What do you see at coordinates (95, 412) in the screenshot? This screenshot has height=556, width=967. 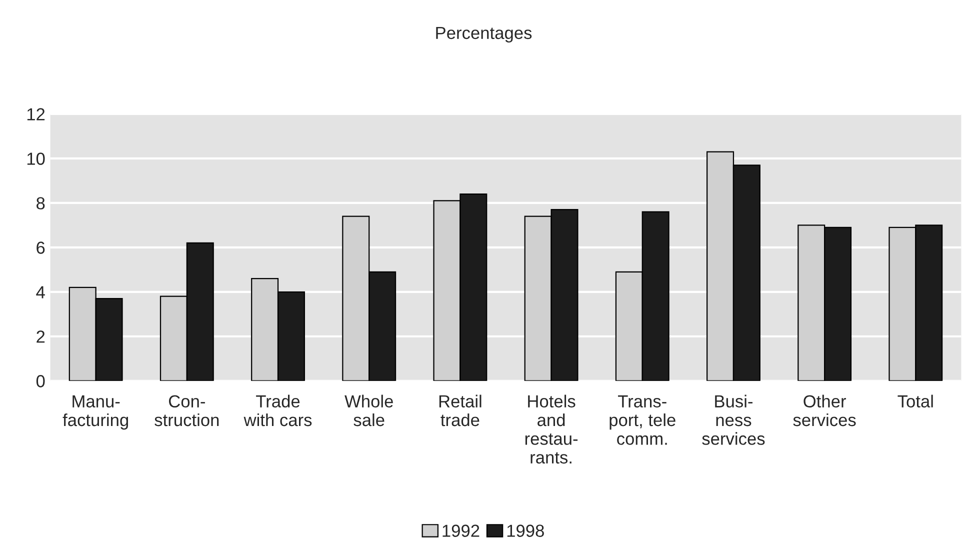 I see `x-tick-label: Manu- facturing` at bounding box center [95, 412].